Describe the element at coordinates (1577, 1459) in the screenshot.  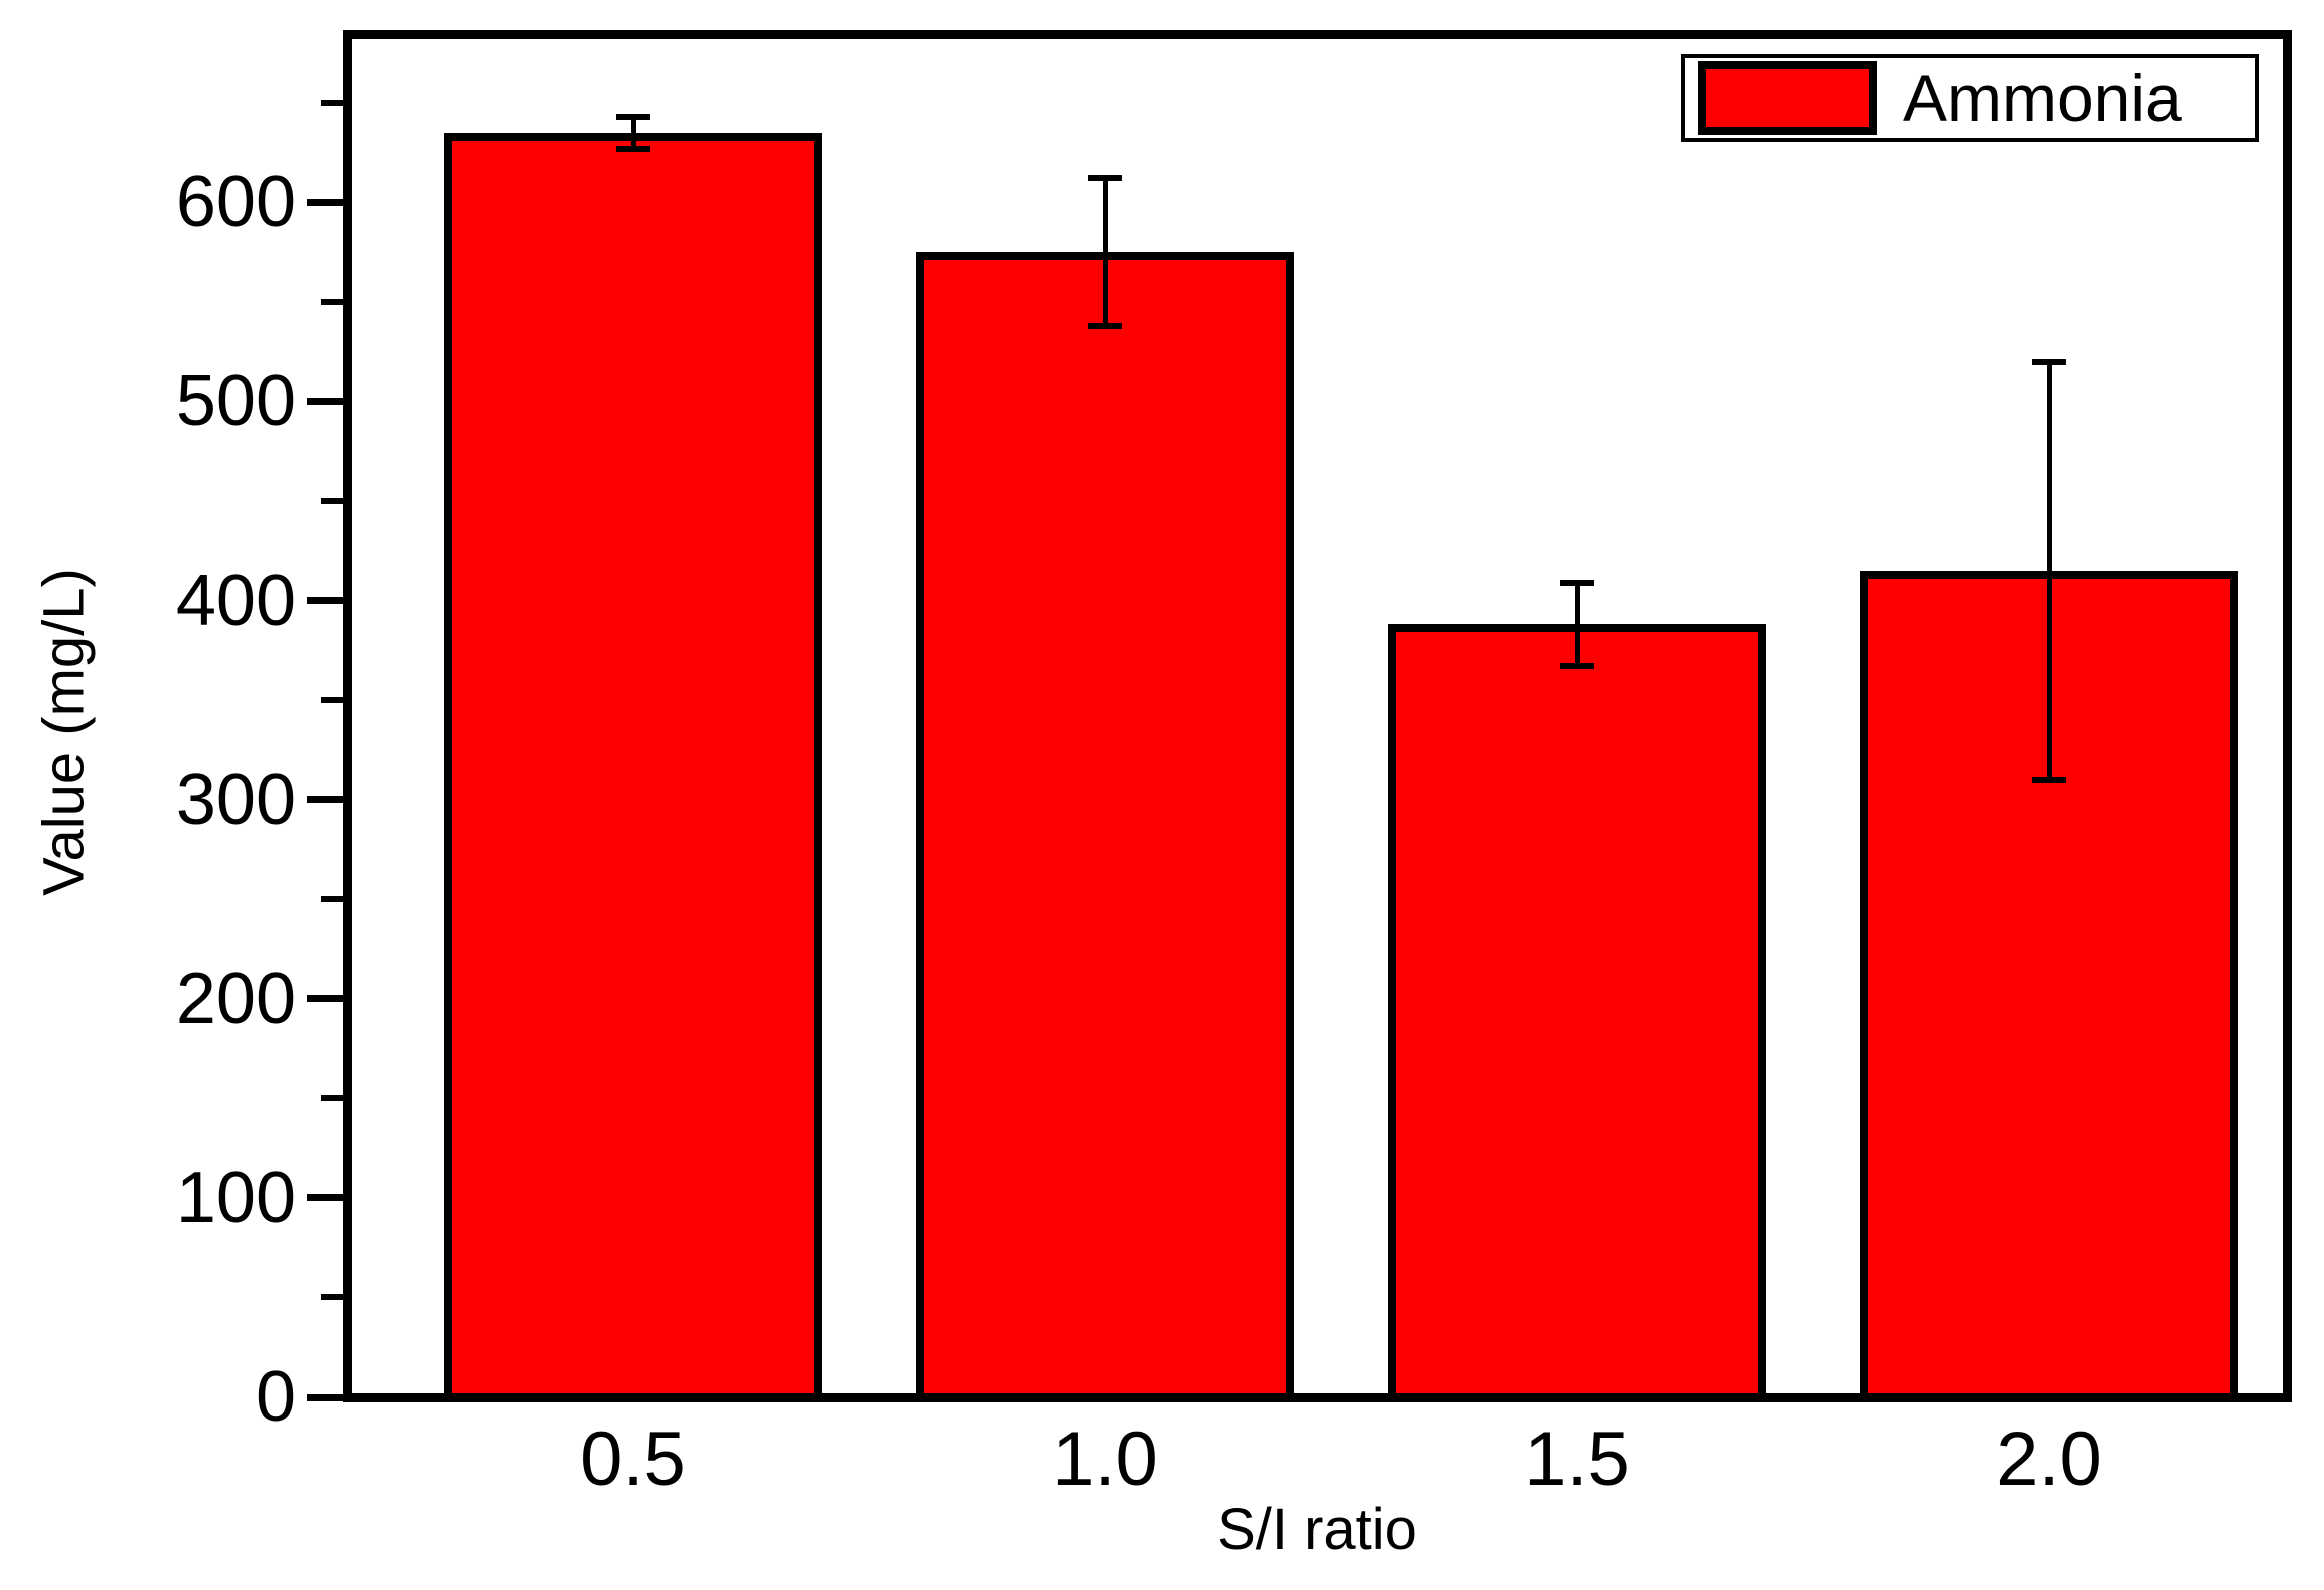
I see `x-tick-label: 1.5` at that location.